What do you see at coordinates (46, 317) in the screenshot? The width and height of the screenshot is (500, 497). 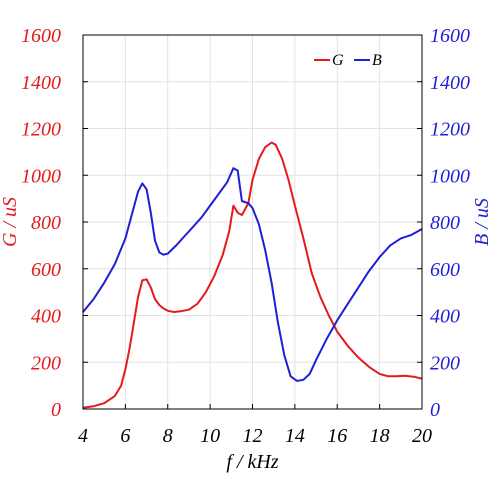 I see `y-left-tick-label-2: 400` at bounding box center [46, 317].